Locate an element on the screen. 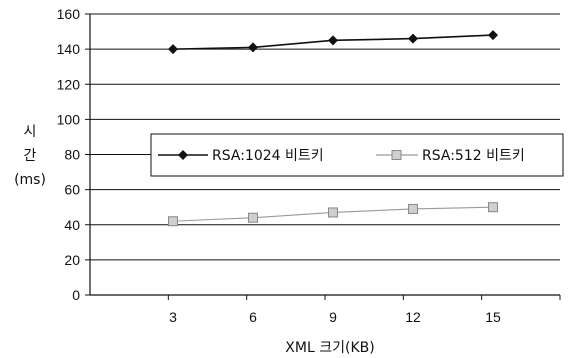  legend: RSA:1024 비트키 RSA:512 비트키 is located at coordinates (357, 155).